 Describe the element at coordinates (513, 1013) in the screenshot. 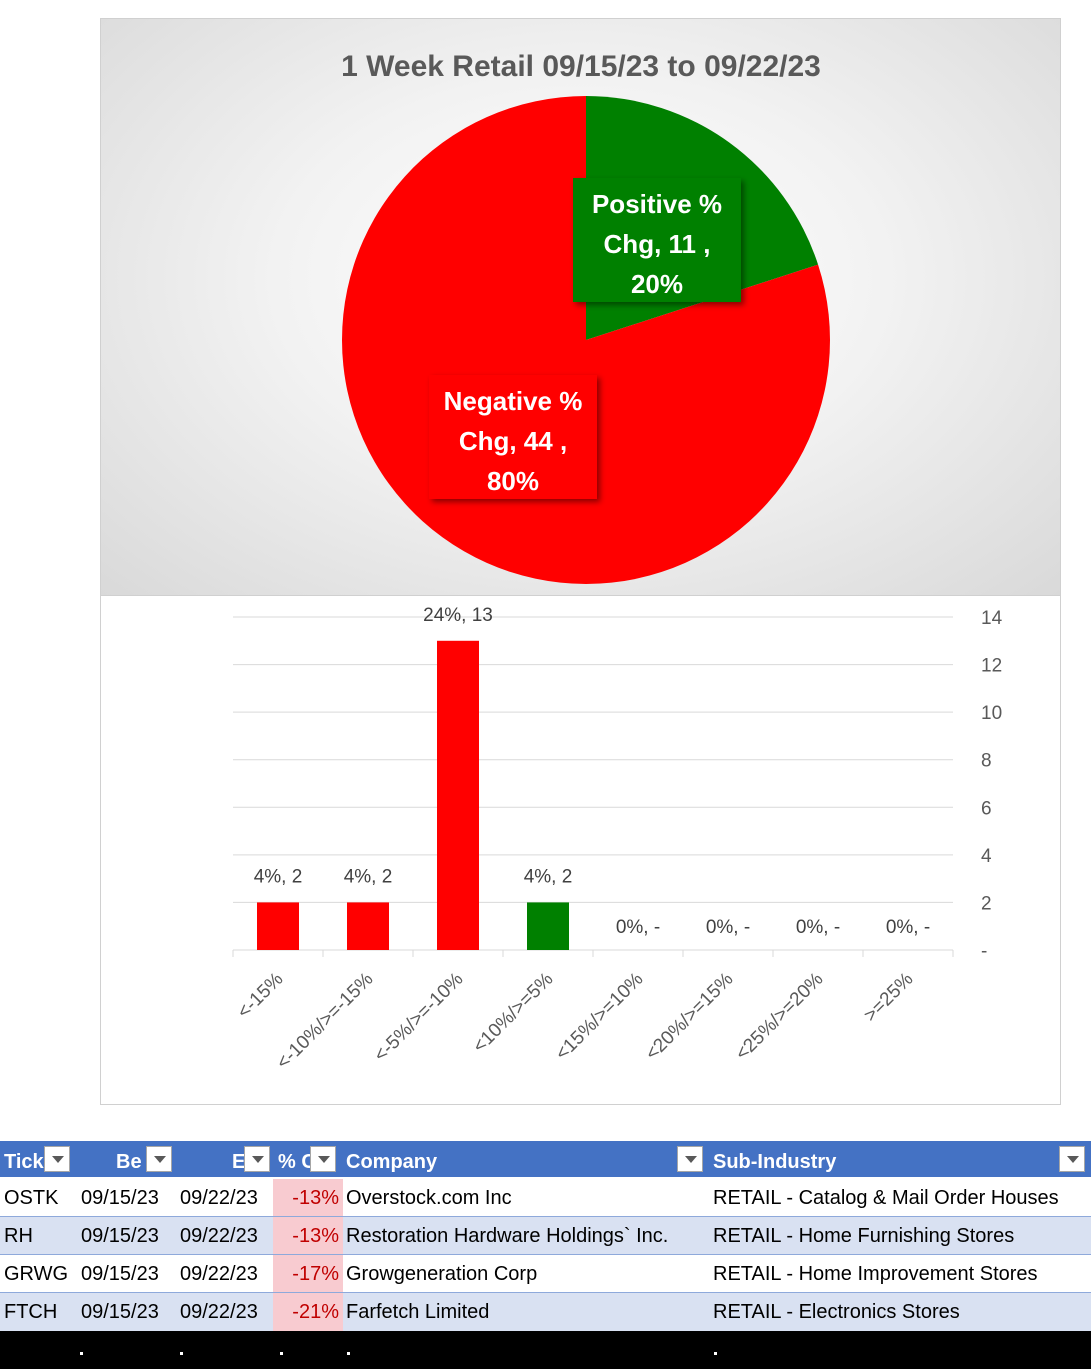

I see `x-category-label: <10%/>=5%` at that location.